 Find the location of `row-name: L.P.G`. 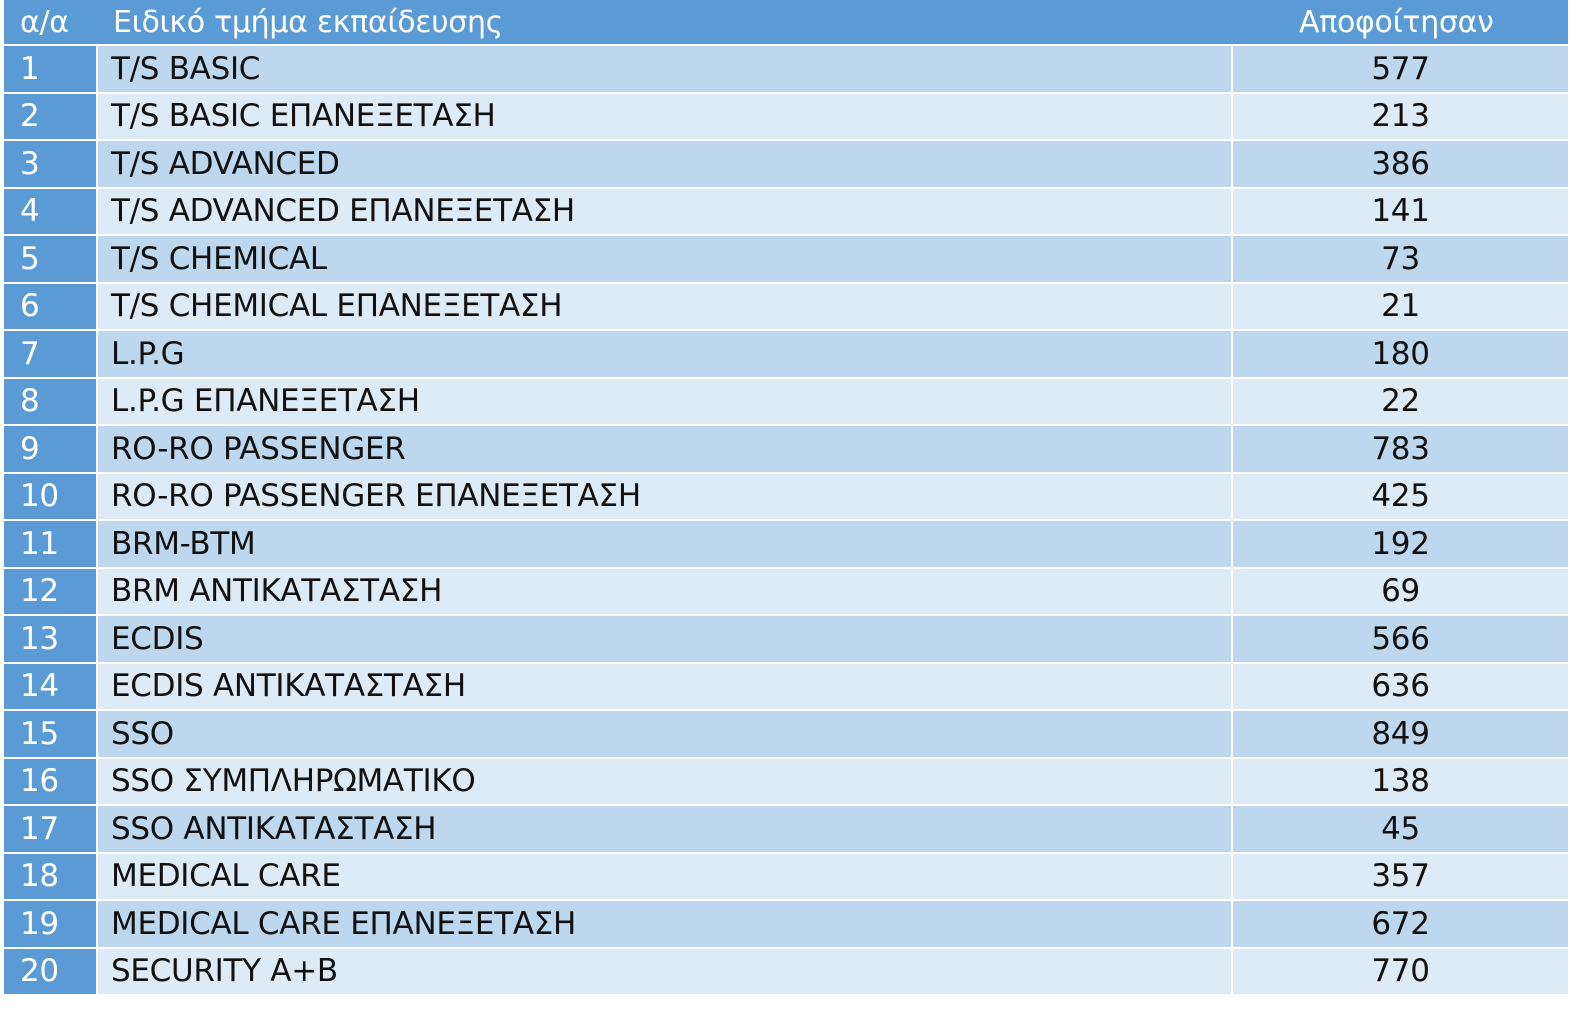

row-name: L.P.G is located at coordinates (665, 354).